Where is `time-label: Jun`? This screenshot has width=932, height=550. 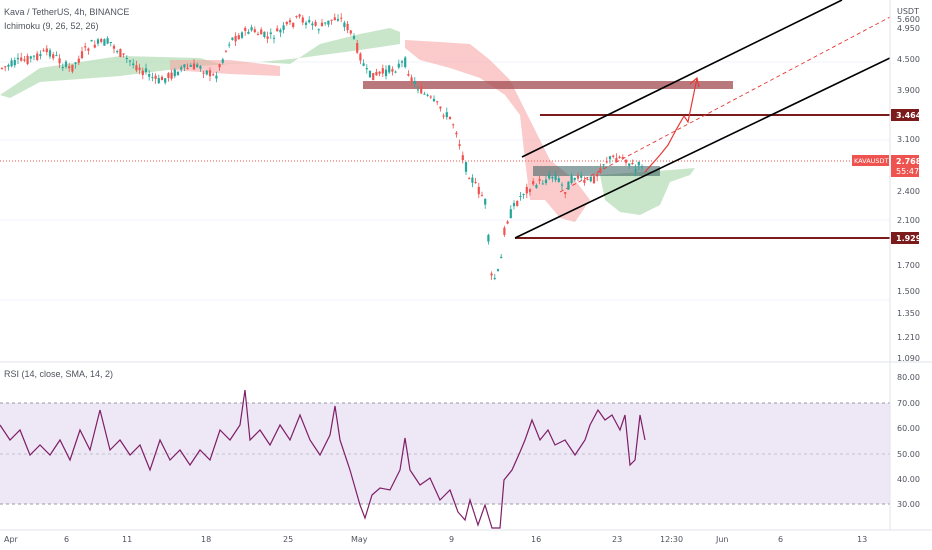 time-label: Jun is located at coordinates (722, 539).